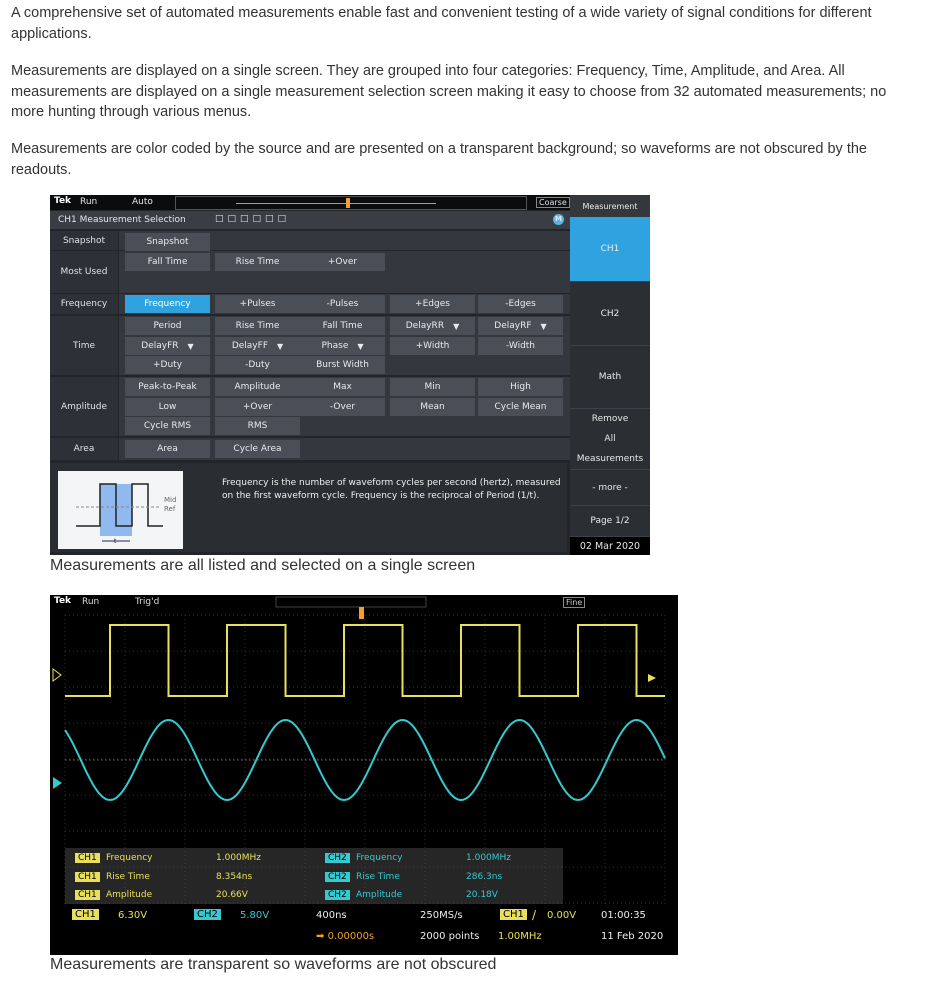 The image size is (930, 983). Describe the element at coordinates (120, 510) in the screenshot. I see `frequency-diagram-image: Mid Ref t` at that location.